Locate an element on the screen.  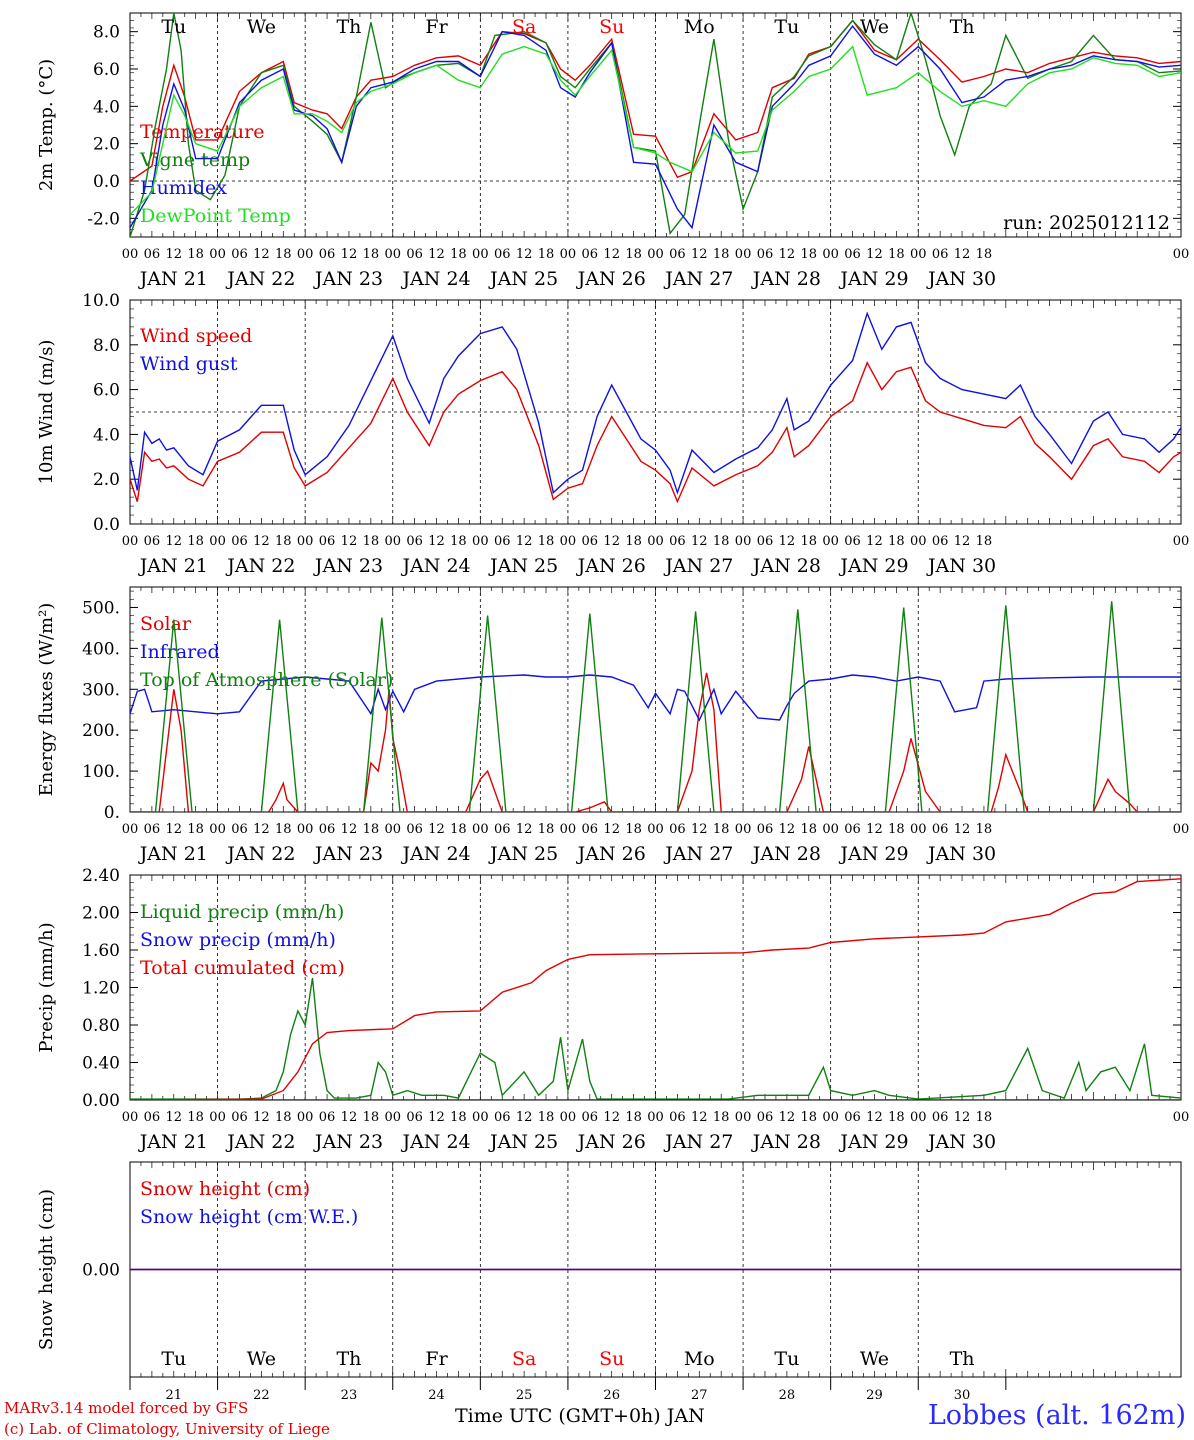
y-tick-label: 6.0 is located at coordinates (106, 70).